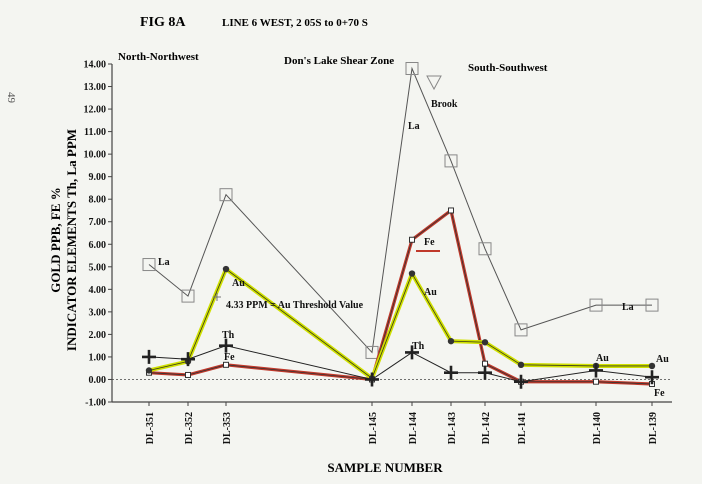  What do you see at coordinates (11, 98) in the screenshot?
I see `side-page-number: 49` at bounding box center [11, 98].